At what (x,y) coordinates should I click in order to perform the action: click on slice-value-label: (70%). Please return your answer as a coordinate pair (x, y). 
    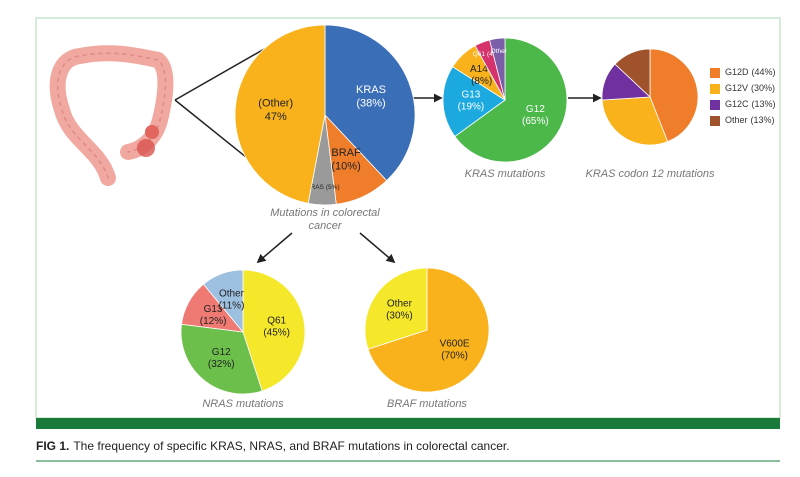
    Looking at the image, I should click on (454, 356).